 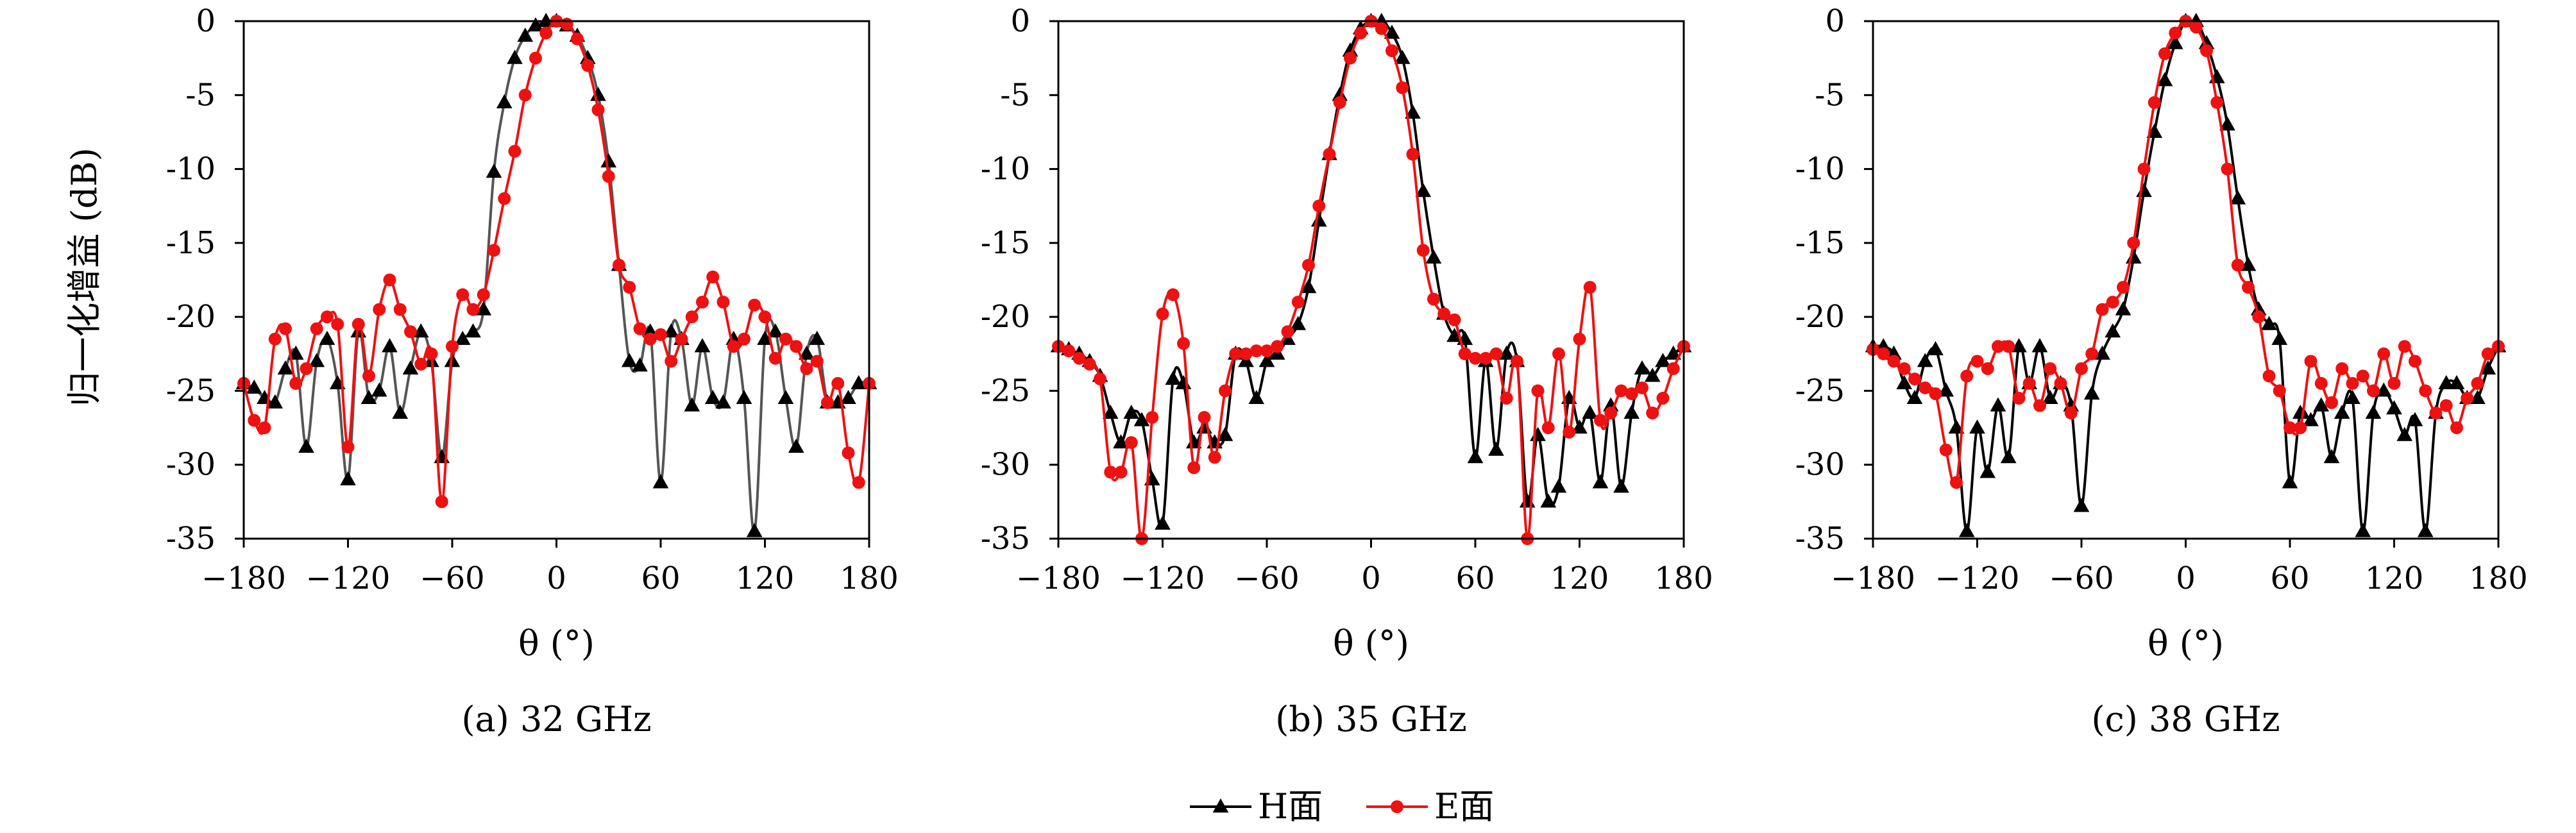 I want to click on series-line, so click(x=556, y=262).